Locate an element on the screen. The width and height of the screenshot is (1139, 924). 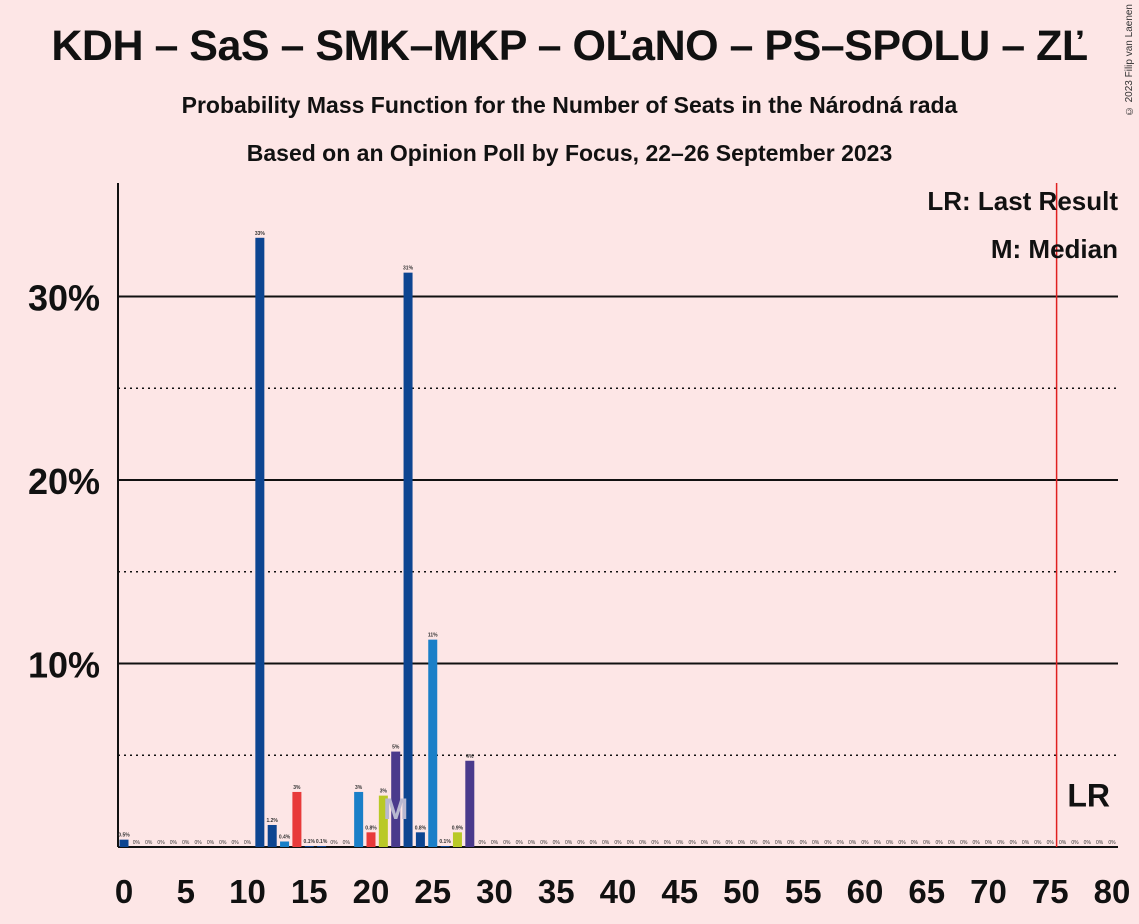
x-tick-label: 55 is located at coordinates (803, 891).